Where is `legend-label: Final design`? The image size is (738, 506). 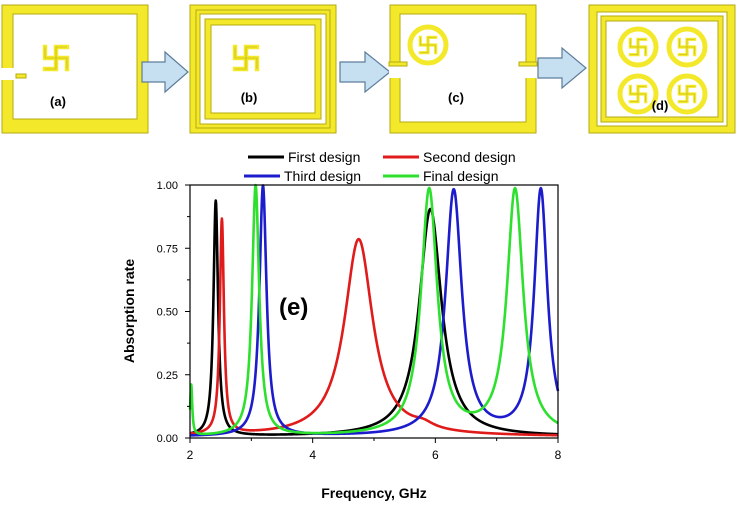
legend-label: Final design is located at coordinates (461, 176).